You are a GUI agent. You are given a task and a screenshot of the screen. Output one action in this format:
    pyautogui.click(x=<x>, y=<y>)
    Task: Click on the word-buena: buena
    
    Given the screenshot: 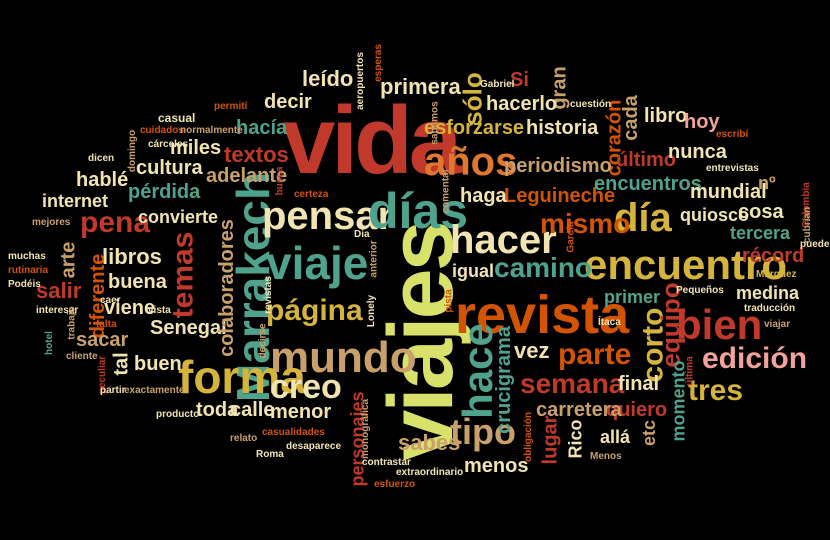 What is the action you would take?
    pyautogui.click(x=137, y=282)
    